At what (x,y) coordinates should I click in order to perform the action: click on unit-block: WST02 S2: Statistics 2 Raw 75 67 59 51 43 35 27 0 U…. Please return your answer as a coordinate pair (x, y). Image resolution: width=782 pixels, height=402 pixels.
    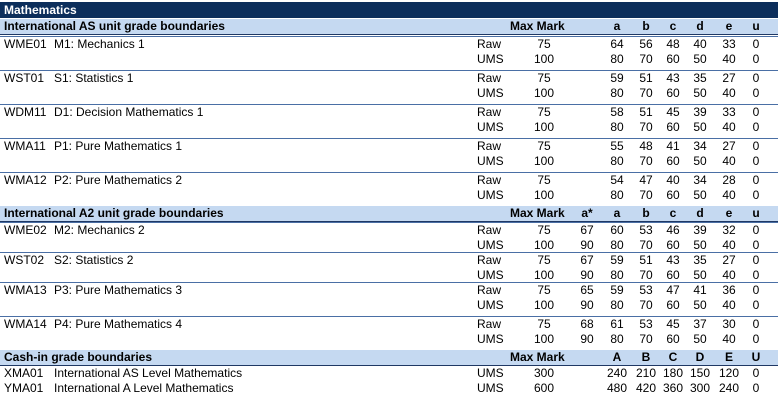
    Looking at the image, I should click on (389, 267).